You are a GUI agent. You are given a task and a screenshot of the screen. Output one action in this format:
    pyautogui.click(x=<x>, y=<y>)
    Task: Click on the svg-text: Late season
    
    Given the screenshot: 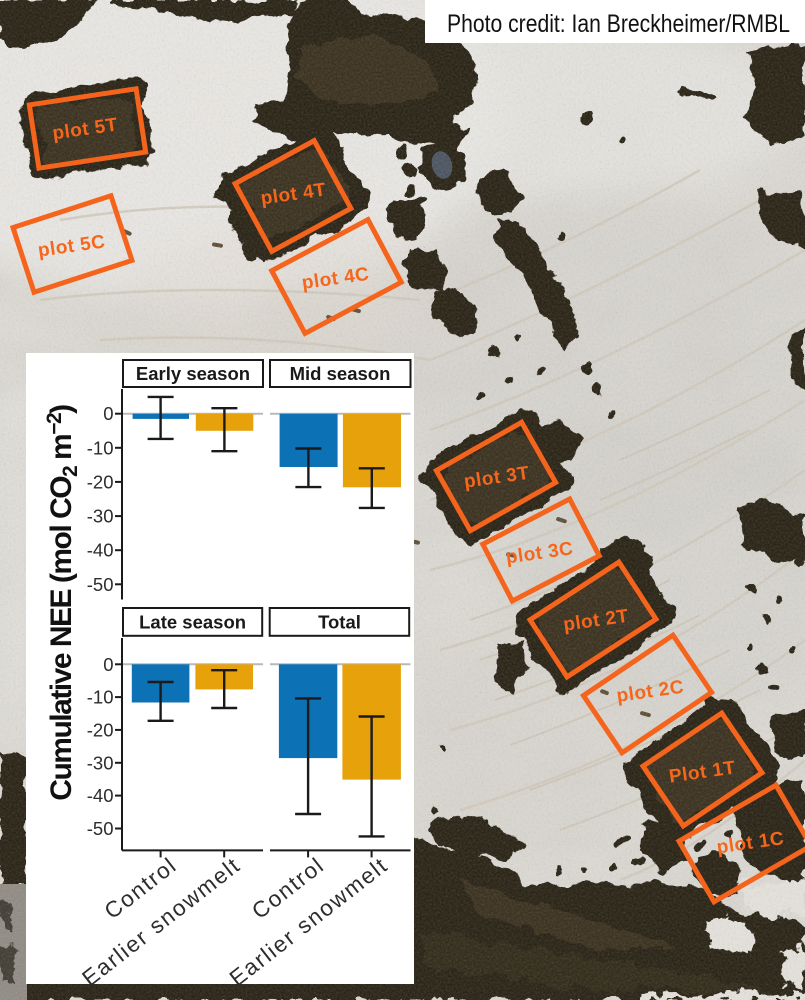 What is the action you would take?
    pyautogui.click(x=192, y=622)
    